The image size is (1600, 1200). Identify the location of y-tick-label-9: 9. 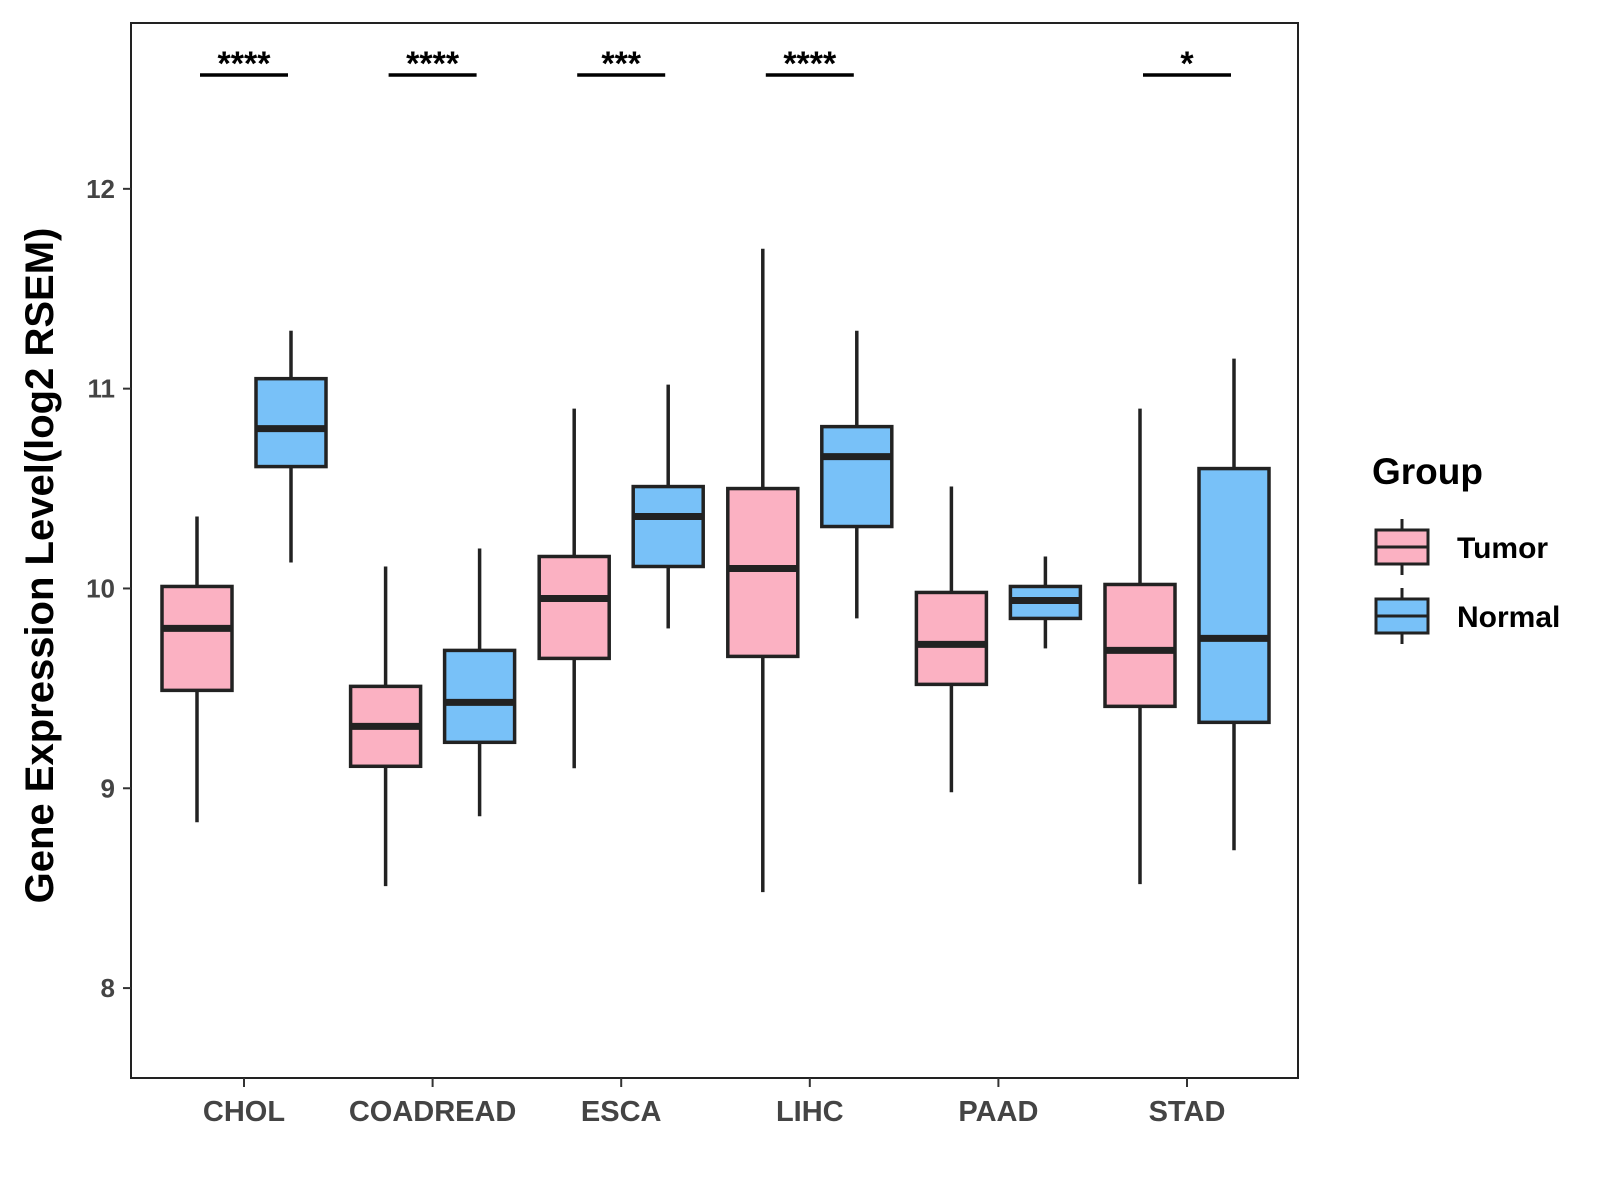
(108, 788).